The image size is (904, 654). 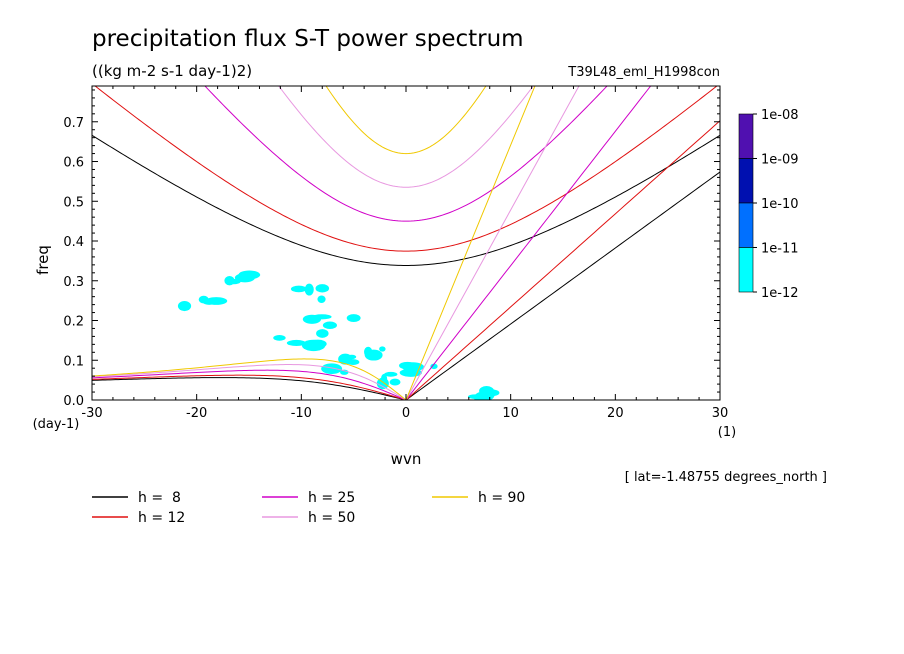 I want to click on chart-subtitle: ((kg m-2 s-1 day-1)2), so click(x=172, y=71).